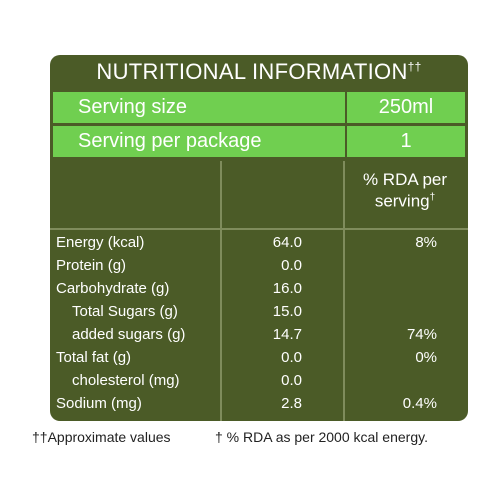 Image resolution: width=500 pixels, height=500 pixels. I want to click on rda-header-mark: †, so click(432, 197).